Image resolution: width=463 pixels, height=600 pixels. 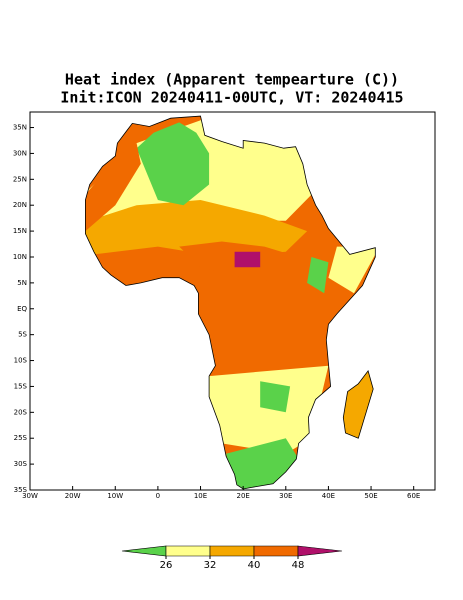 What do you see at coordinates (21, 464) in the screenshot?
I see `y-tick-label: 30S` at bounding box center [21, 464].